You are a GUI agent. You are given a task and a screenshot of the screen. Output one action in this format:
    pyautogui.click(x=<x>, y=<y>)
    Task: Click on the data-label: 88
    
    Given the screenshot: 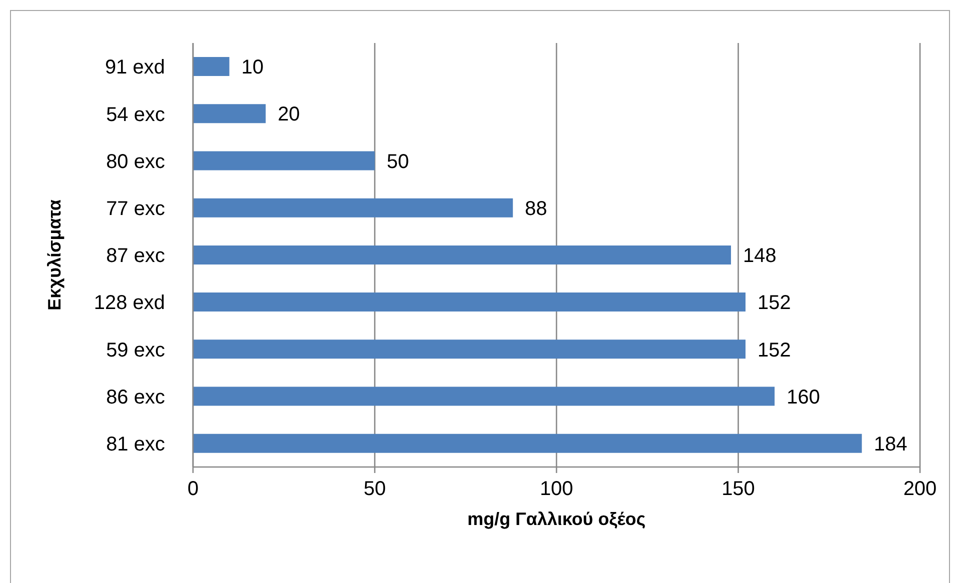 What is the action you would take?
    pyautogui.click(x=536, y=209)
    